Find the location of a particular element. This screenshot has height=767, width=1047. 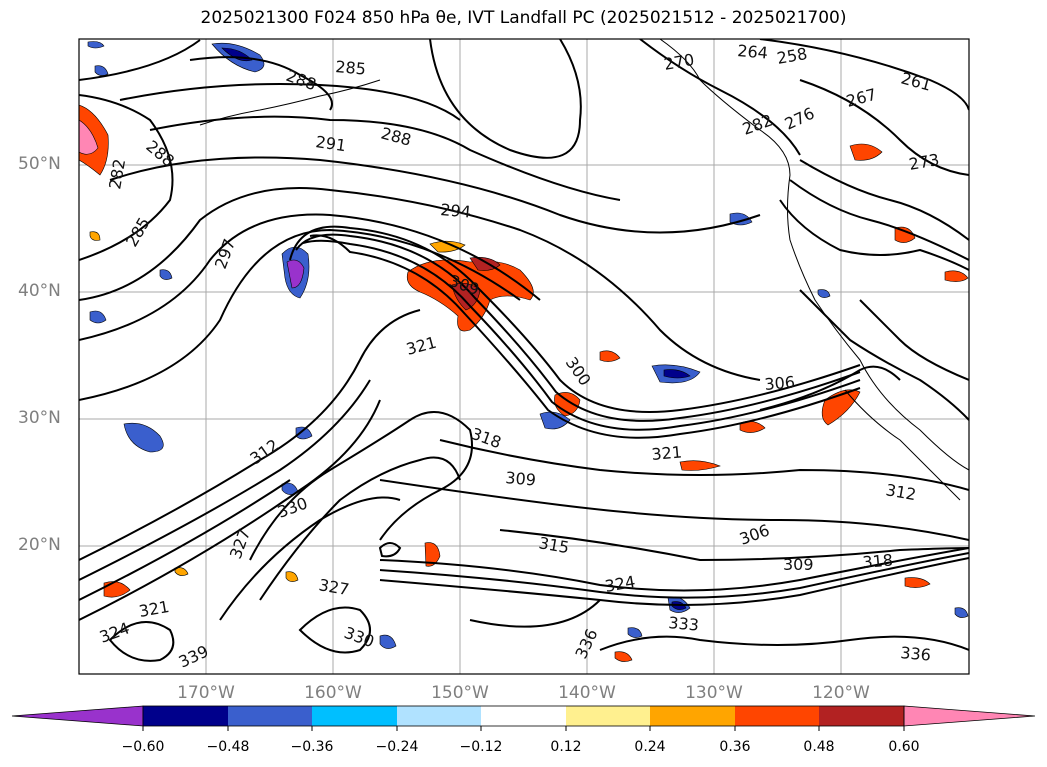

contour-label: 264 is located at coordinates (753, 52).